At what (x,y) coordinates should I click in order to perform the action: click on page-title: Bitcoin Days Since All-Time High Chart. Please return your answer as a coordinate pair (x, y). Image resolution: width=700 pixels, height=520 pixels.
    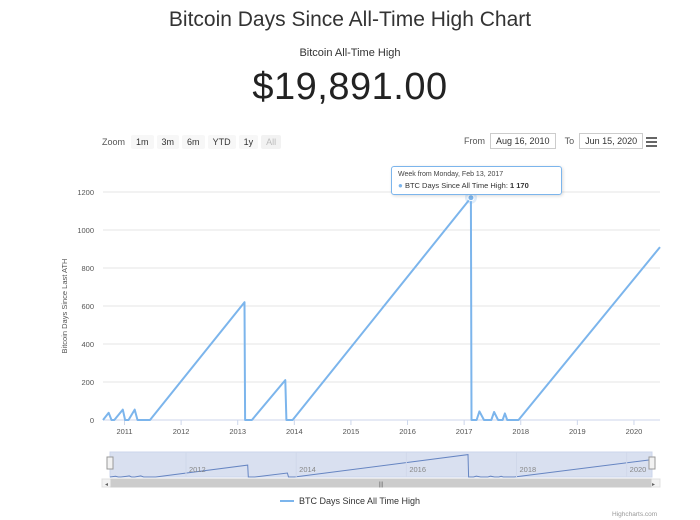
    Looking at the image, I should click on (350, 19).